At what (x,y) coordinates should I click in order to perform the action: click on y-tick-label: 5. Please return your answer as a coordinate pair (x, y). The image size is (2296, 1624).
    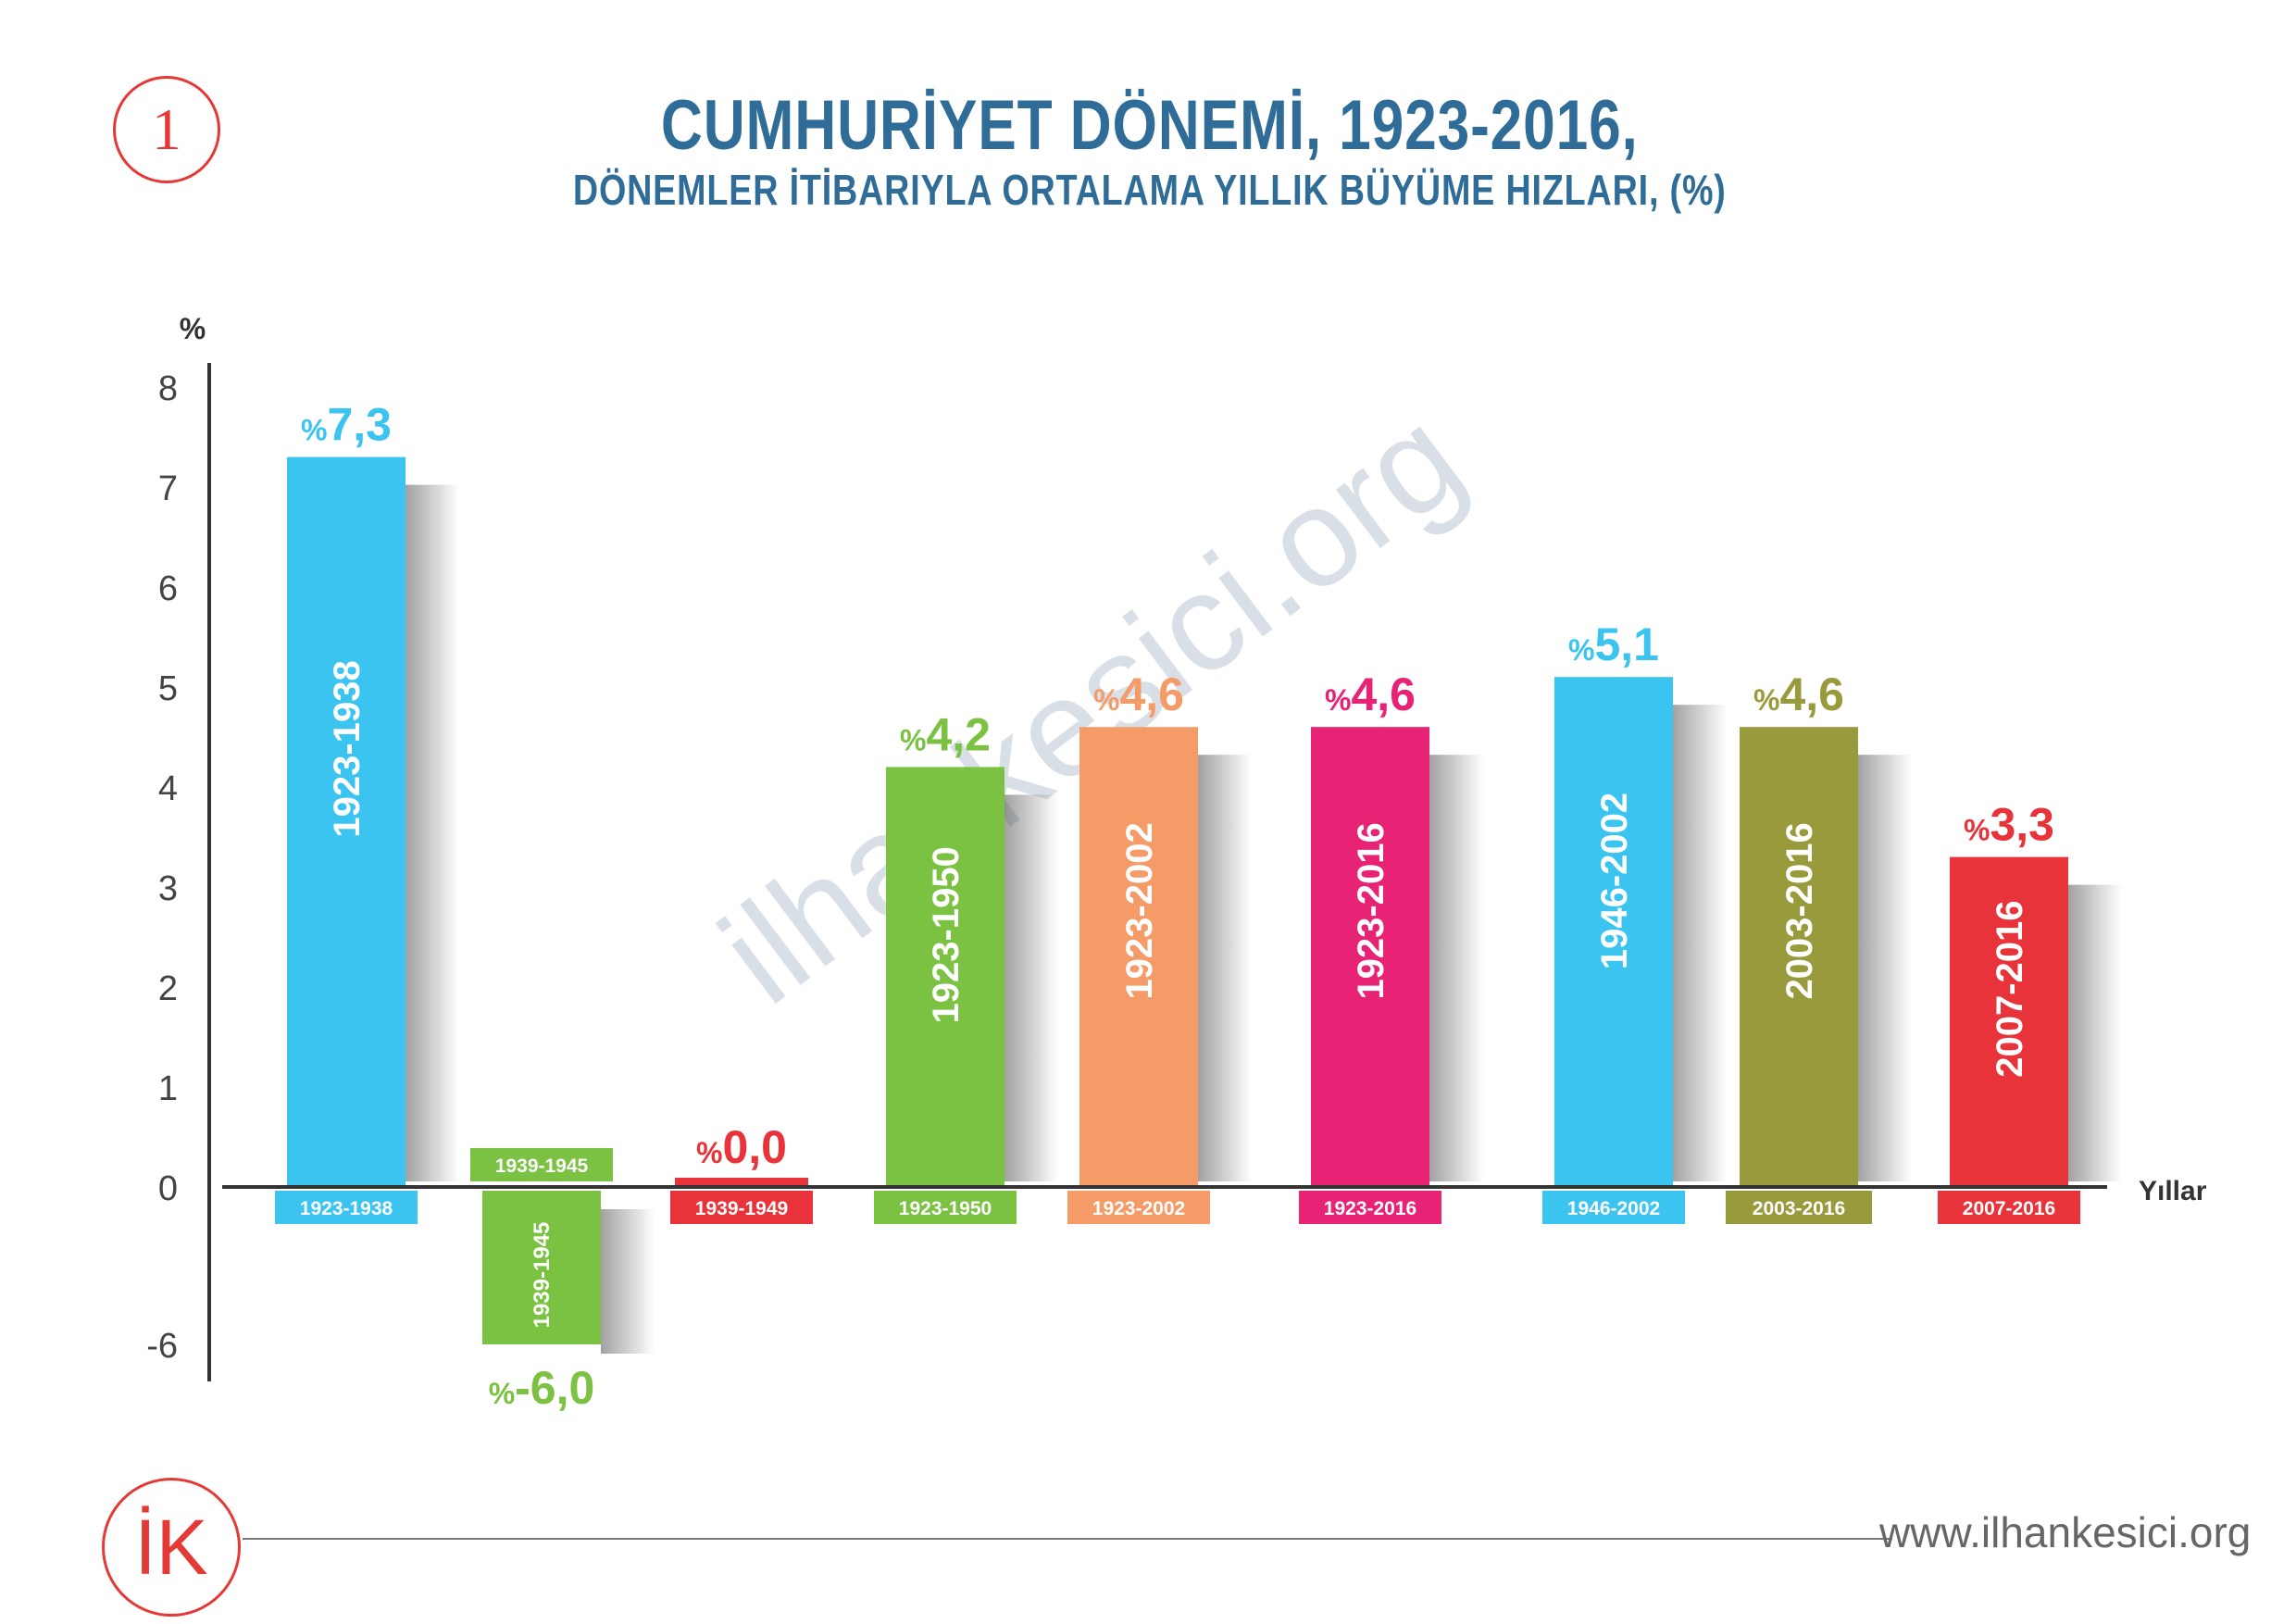
    Looking at the image, I should click on (168, 688).